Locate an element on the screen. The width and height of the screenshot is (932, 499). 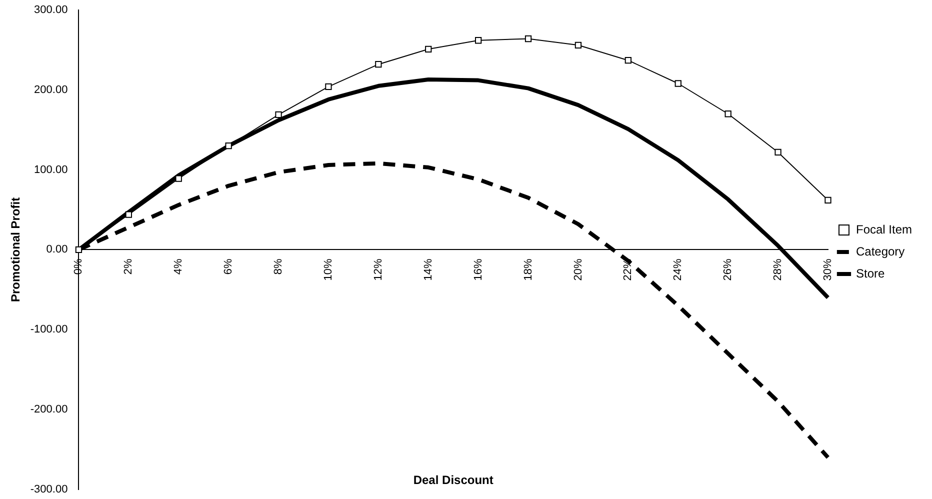
x-tick-label: 12% is located at coordinates (378, 269).